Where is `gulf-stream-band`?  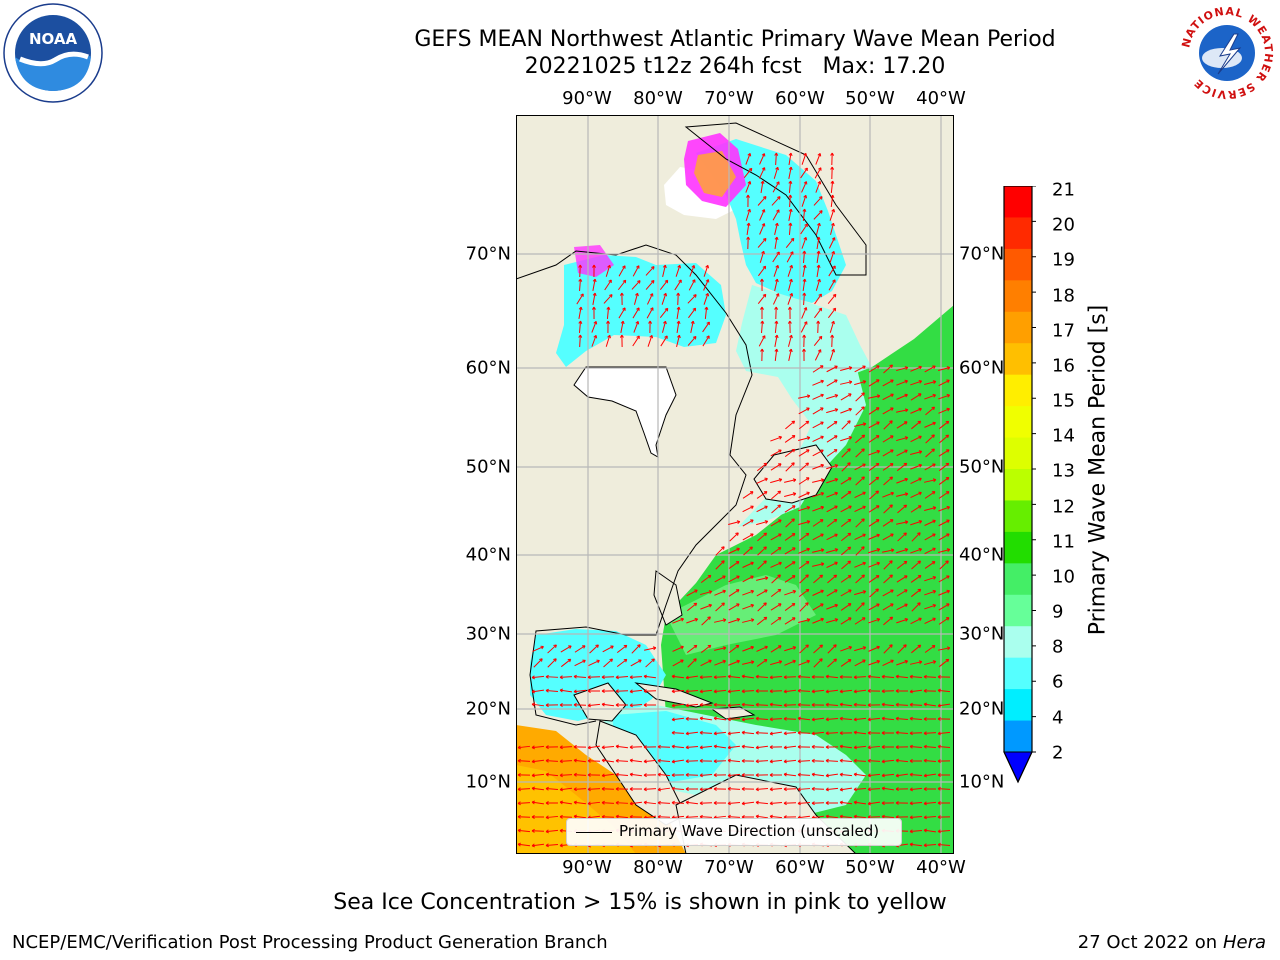
gulf-stream-band is located at coordinates (741, 615).